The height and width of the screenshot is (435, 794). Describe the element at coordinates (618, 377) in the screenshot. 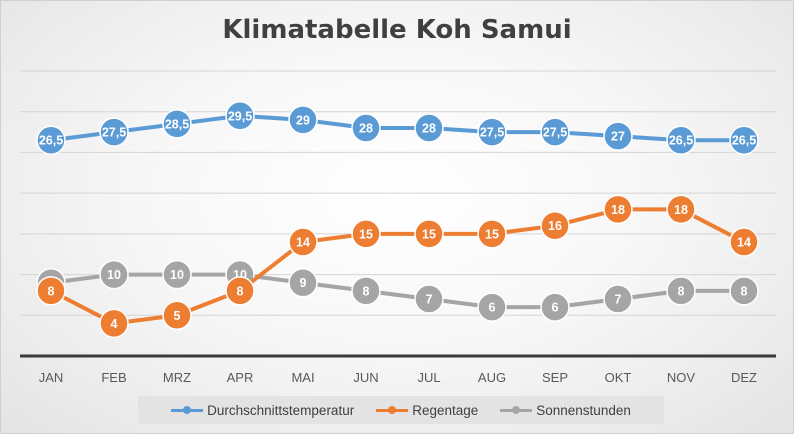

I see `x-tick-label: OKT` at that location.